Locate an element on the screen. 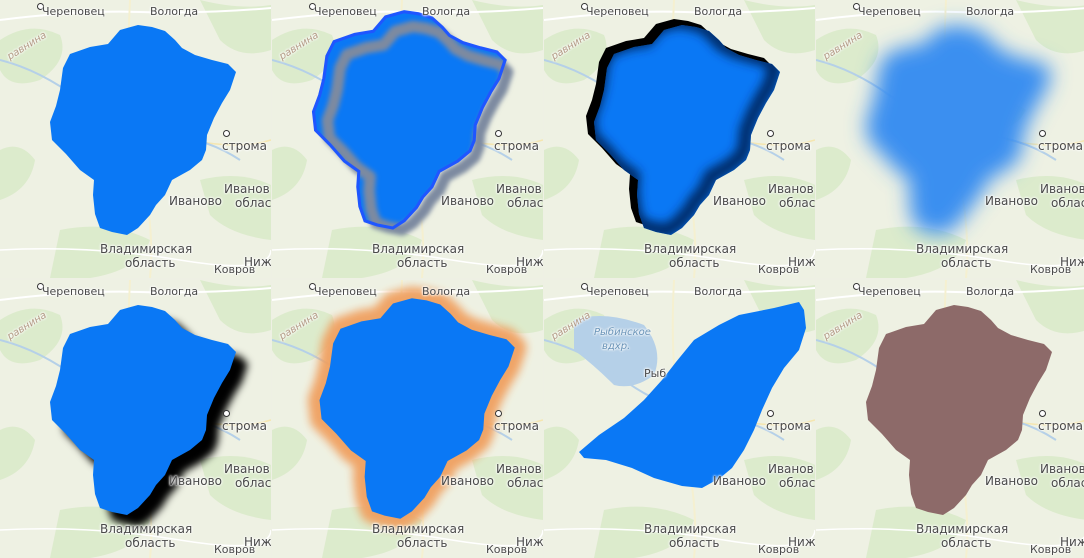  map-label-rybinskoe-vdhr: вдхр. is located at coordinates (616, 346).